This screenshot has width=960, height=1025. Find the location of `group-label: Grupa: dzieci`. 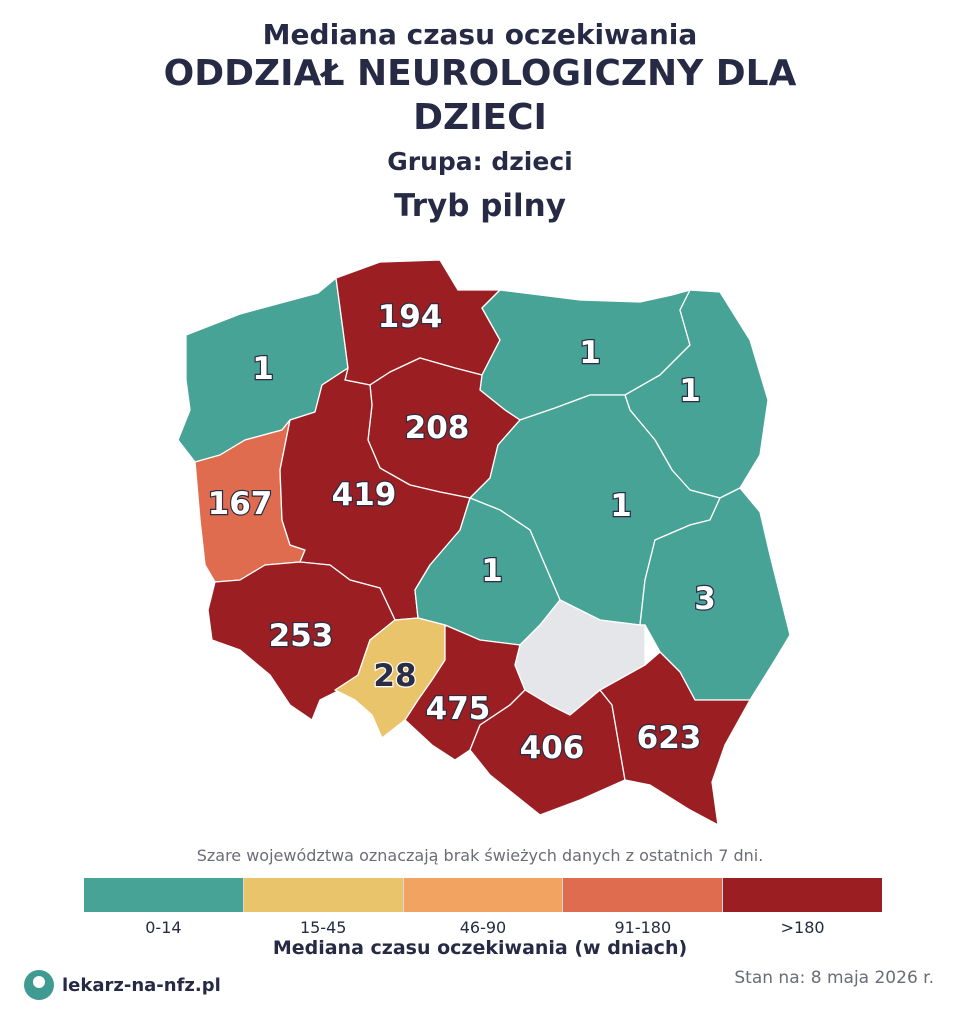

group-label: Grupa: dzieci is located at coordinates (480, 161).